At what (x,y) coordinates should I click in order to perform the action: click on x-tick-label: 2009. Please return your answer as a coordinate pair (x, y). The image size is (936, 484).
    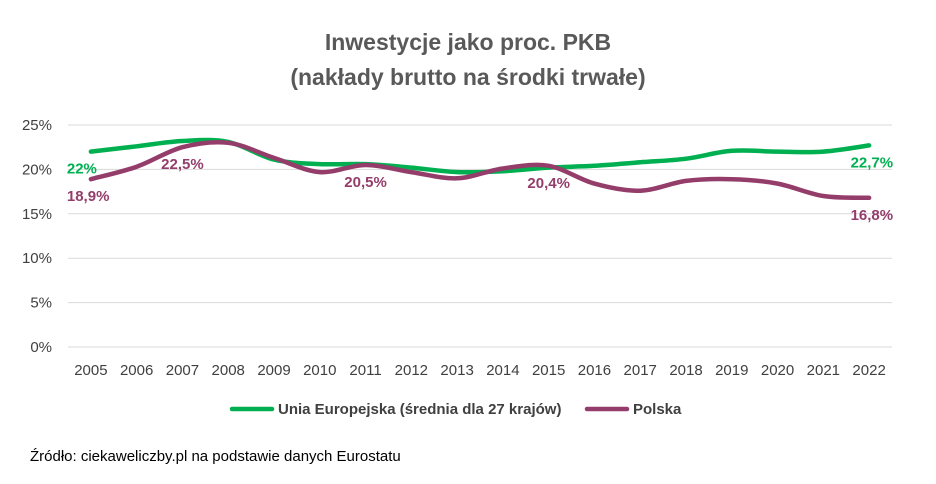
    Looking at the image, I should click on (273, 370).